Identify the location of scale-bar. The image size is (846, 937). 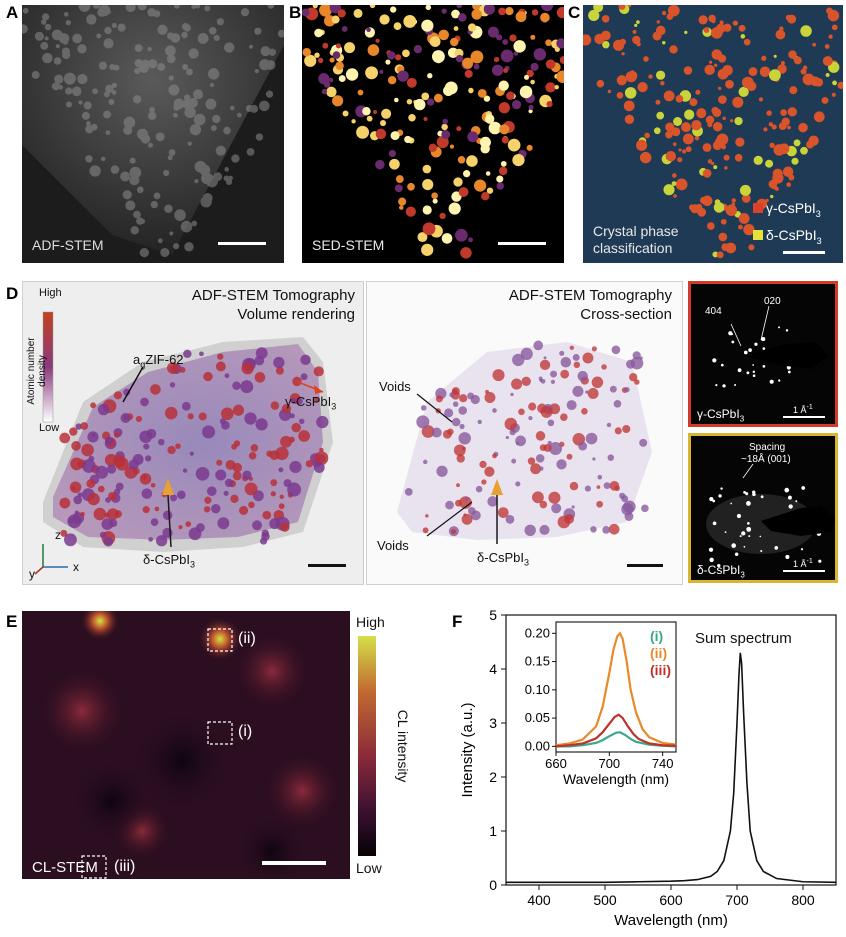
(522, 243).